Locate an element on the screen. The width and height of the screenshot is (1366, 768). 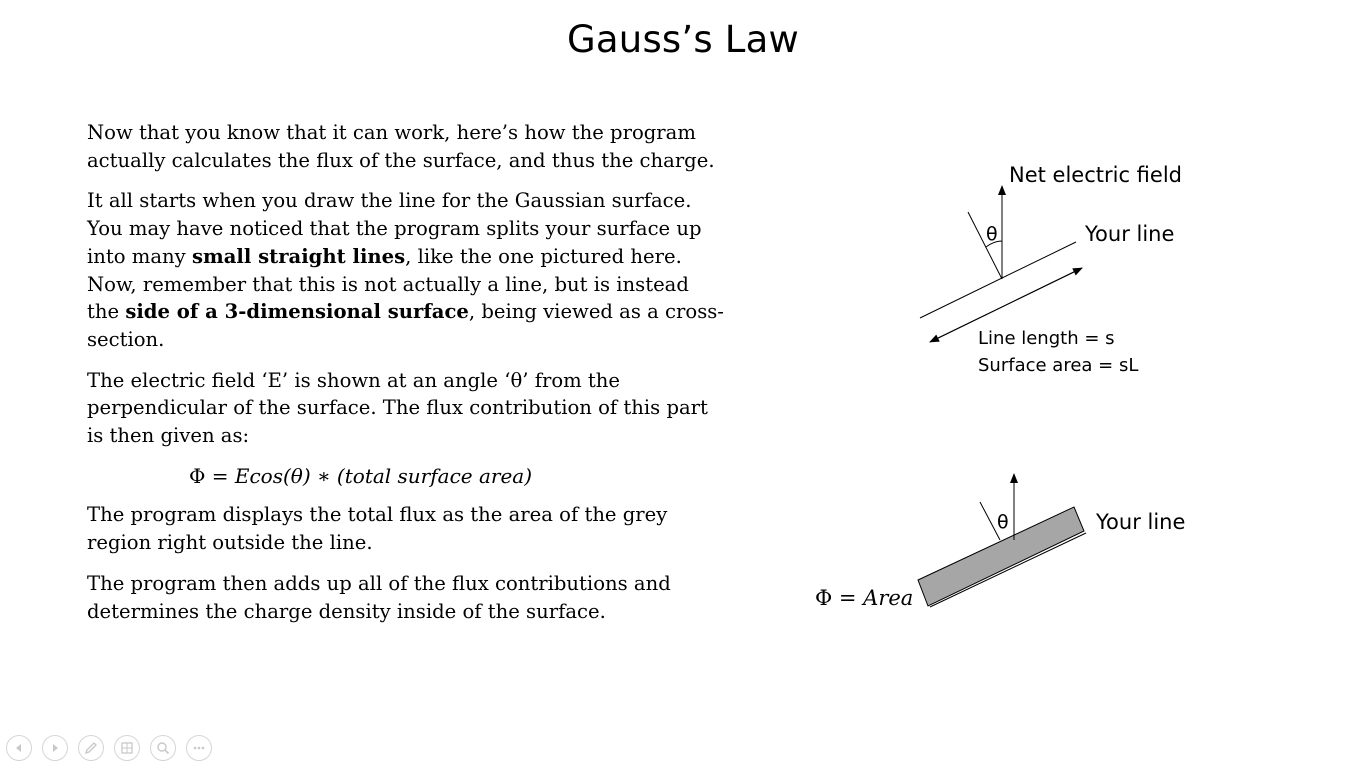
surface-area-label: Surface area = sL is located at coordinates (1058, 365).